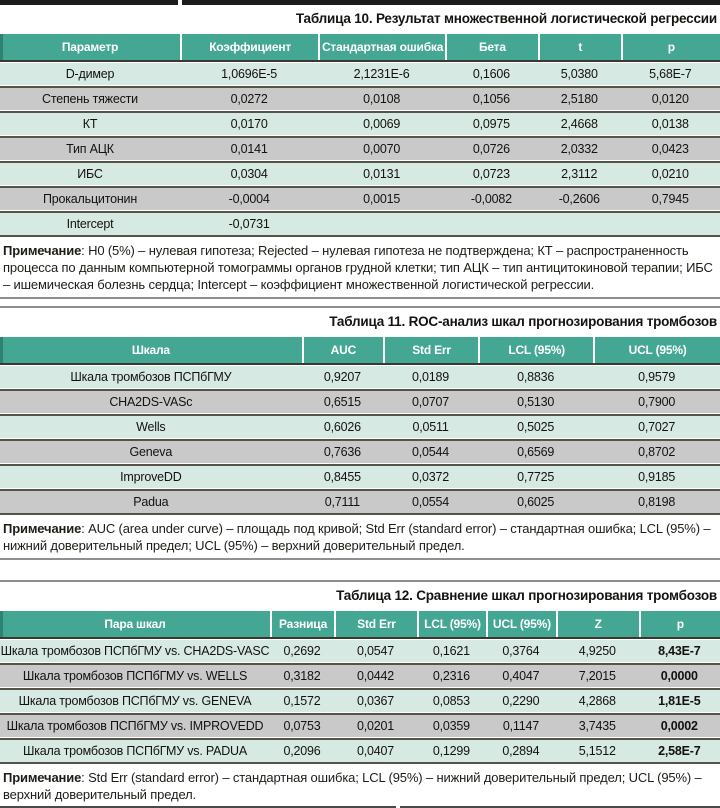 The image size is (720, 808). I want to click on table-cell: 0,6025, so click(536, 502).